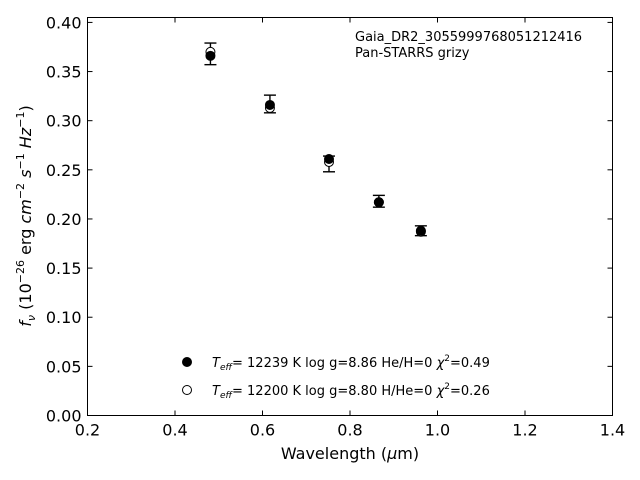 Image resolution: width=640 pixels, height=480 pixels. I want to click on y-tick-label: 0.10, so click(64, 317).